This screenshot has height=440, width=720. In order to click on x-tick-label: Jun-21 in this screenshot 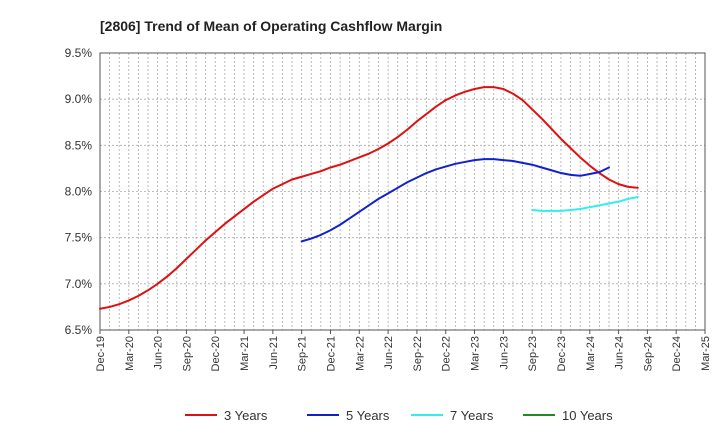, I will do `click(274, 353)`.